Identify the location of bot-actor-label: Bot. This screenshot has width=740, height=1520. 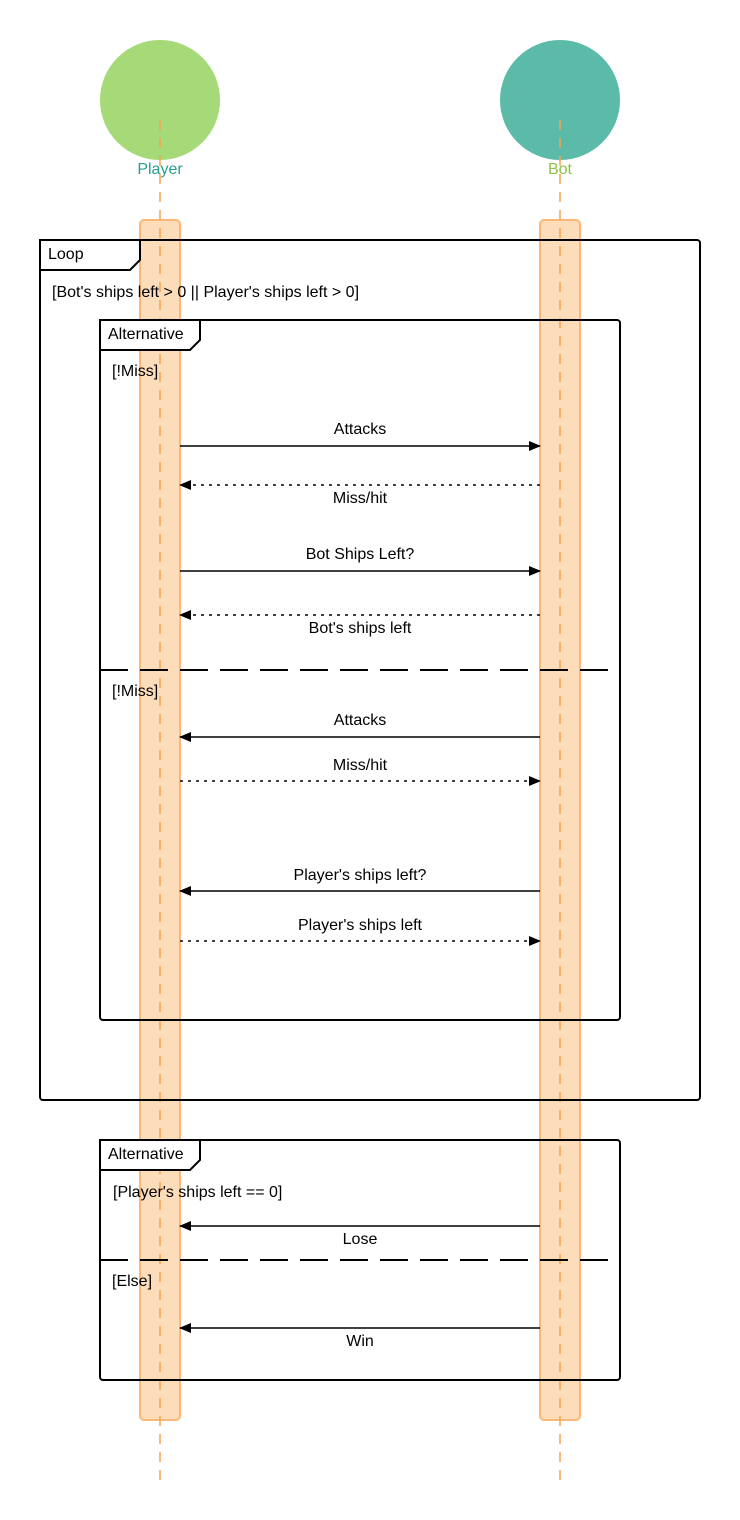
(560, 169).